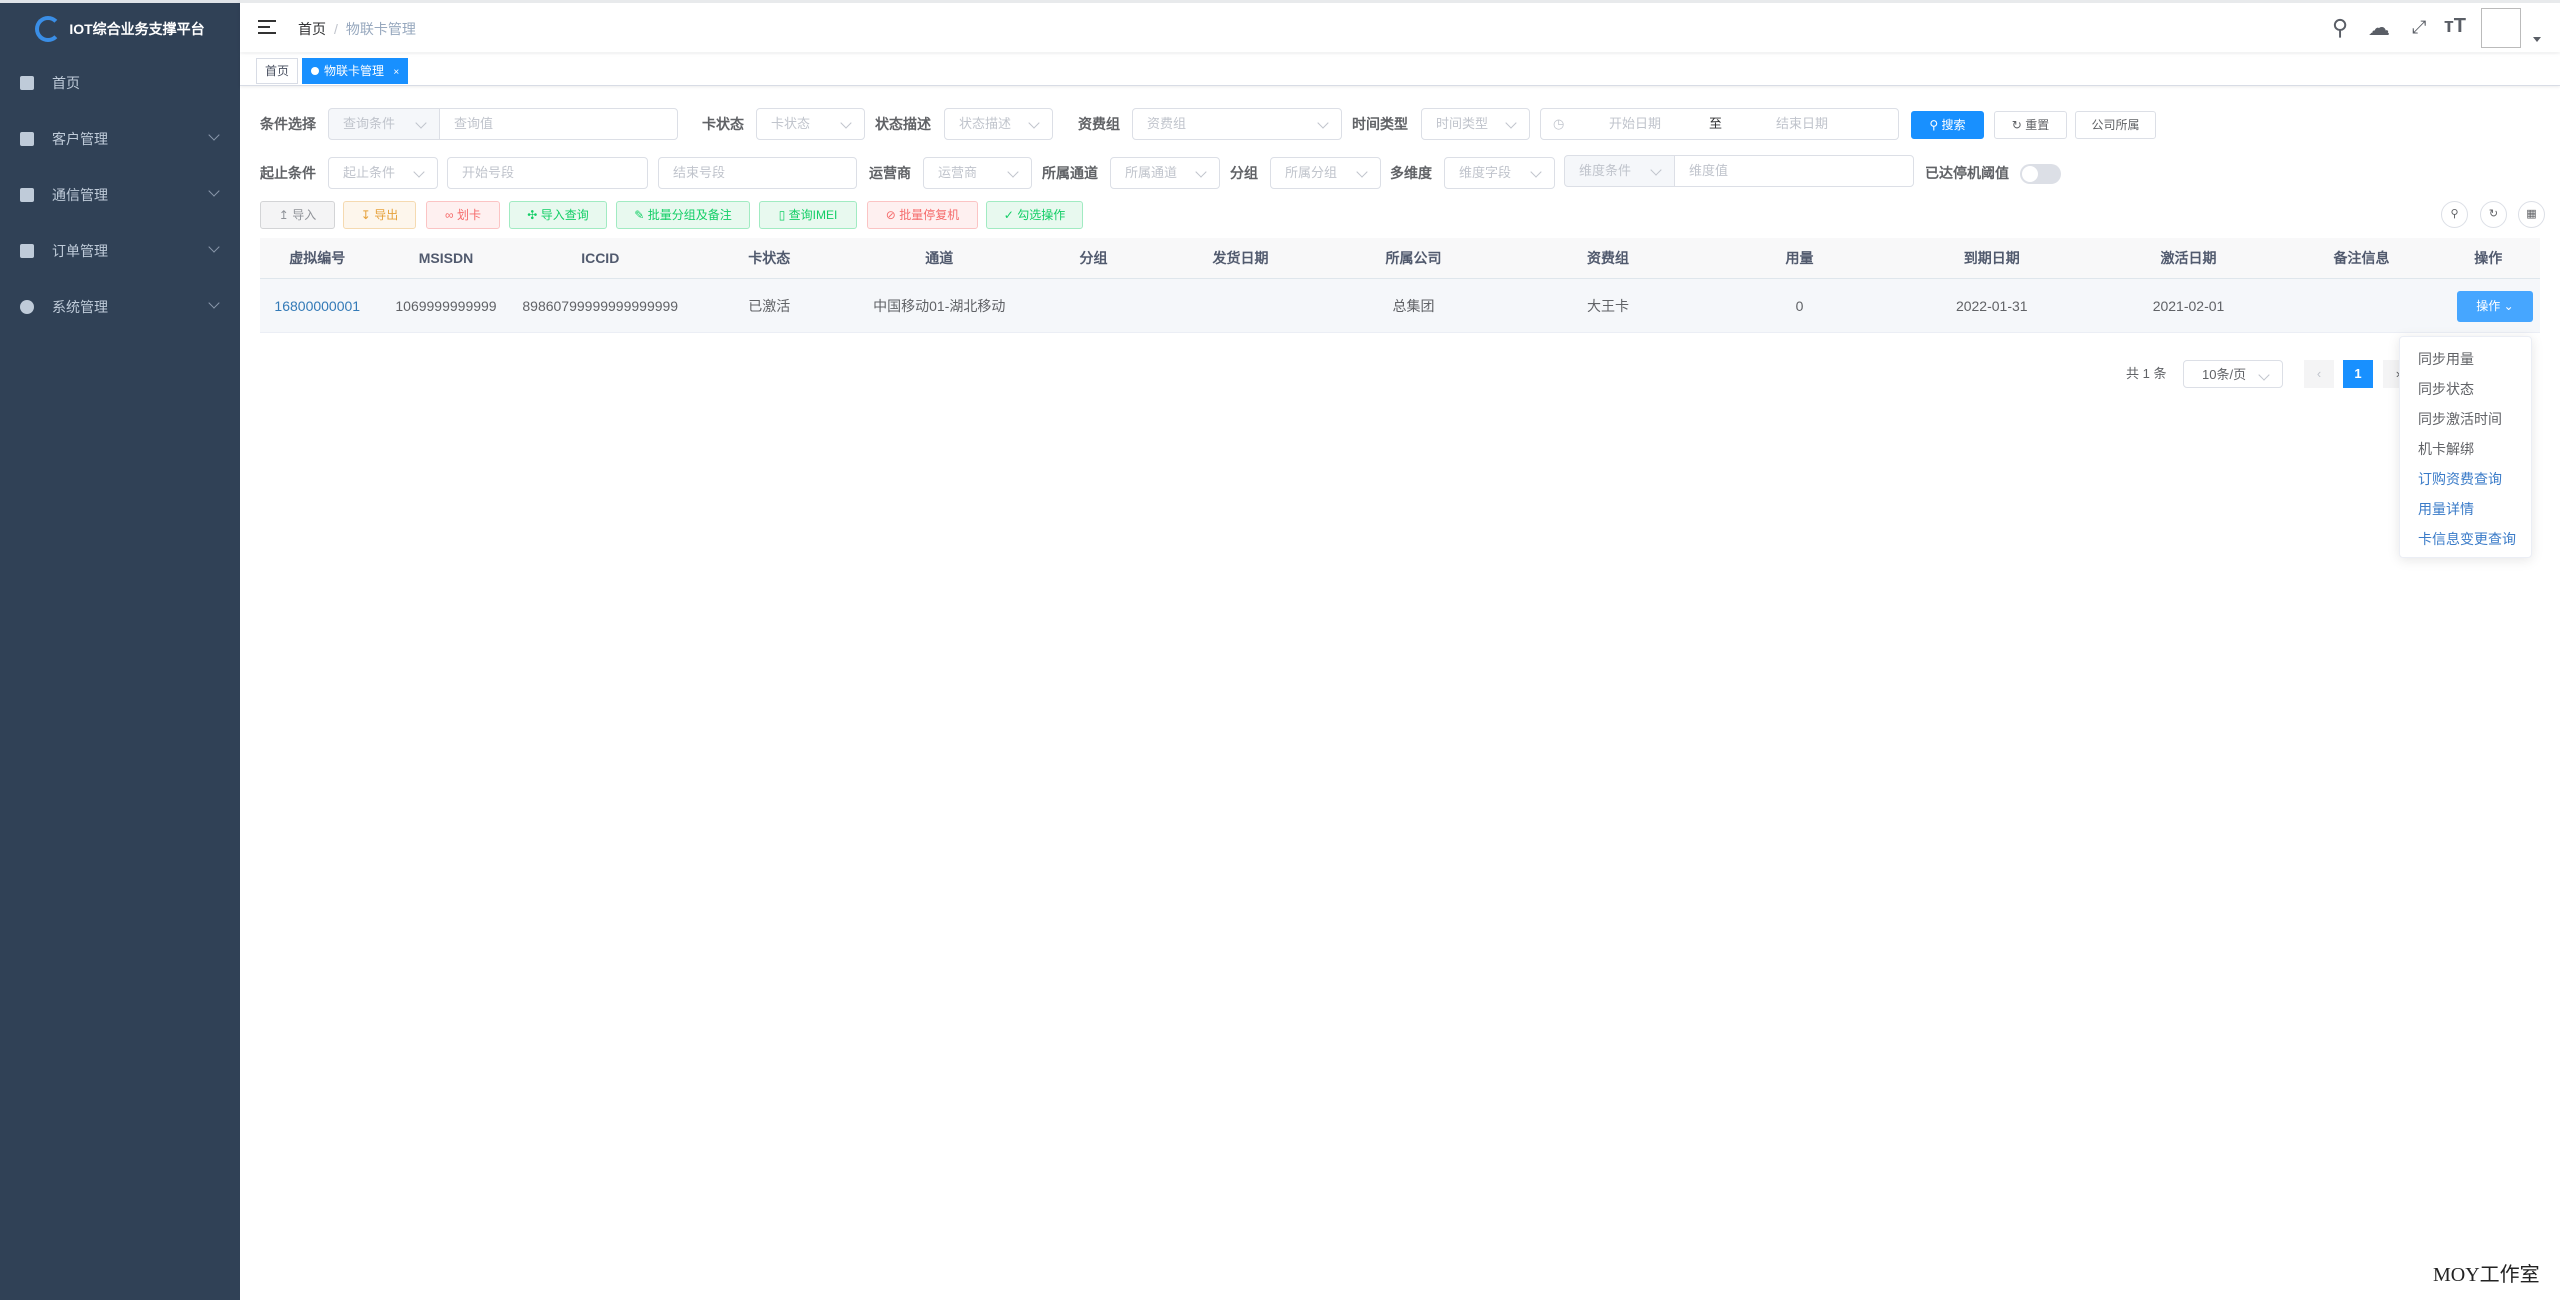 The height and width of the screenshot is (1300, 2560). What do you see at coordinates (27, 307) in the screenshot?
I see `gear-icon` at bounding box center [27, 307].